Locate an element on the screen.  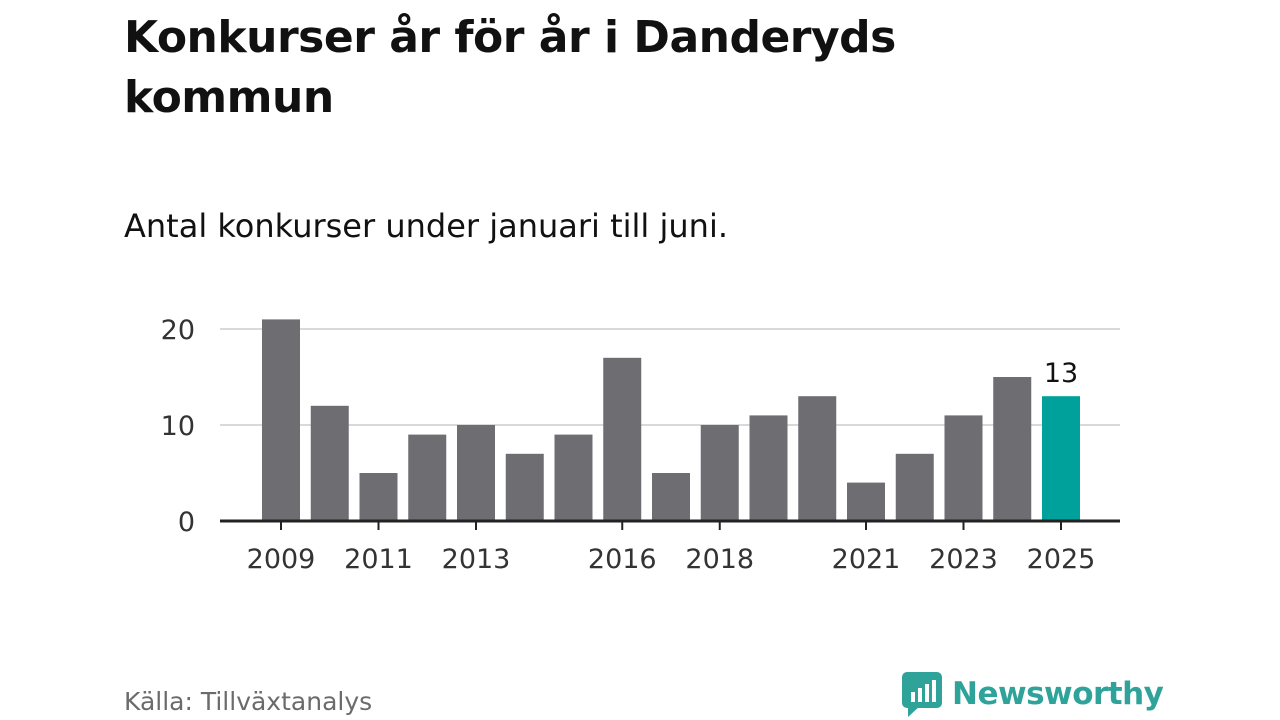
brand-name: Newsworthy is located at coordinates (1058, 694).